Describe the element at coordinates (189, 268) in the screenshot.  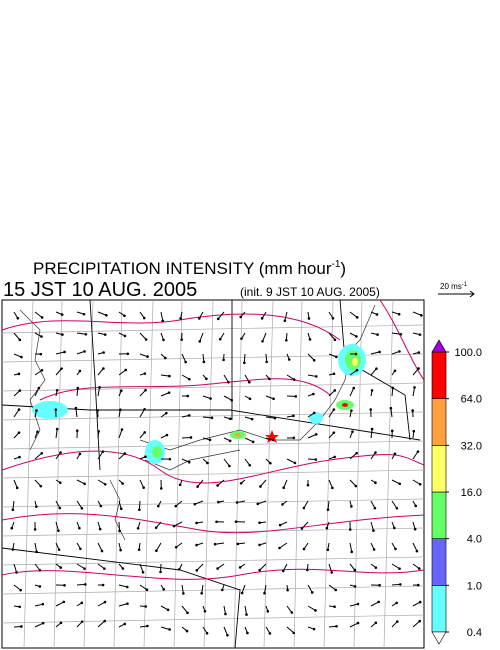
I see `title: PRECIPITATION INTENSITY (mm hour-1)` at that location.